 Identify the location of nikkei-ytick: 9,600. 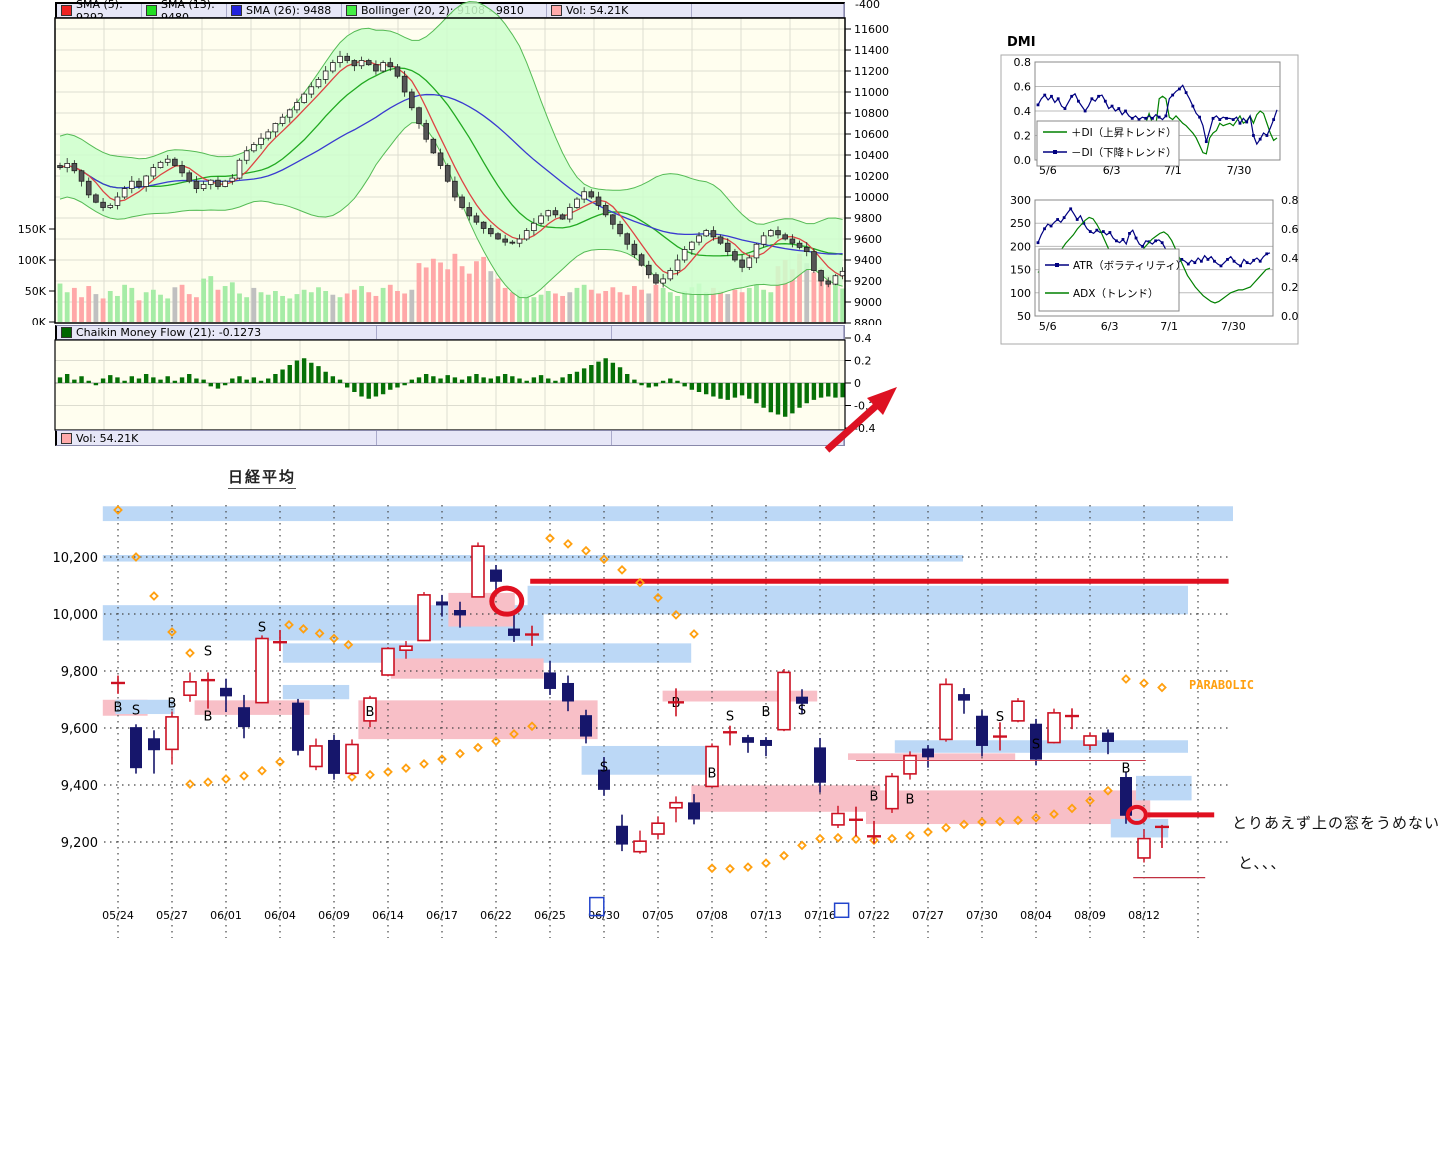
(79, 729).